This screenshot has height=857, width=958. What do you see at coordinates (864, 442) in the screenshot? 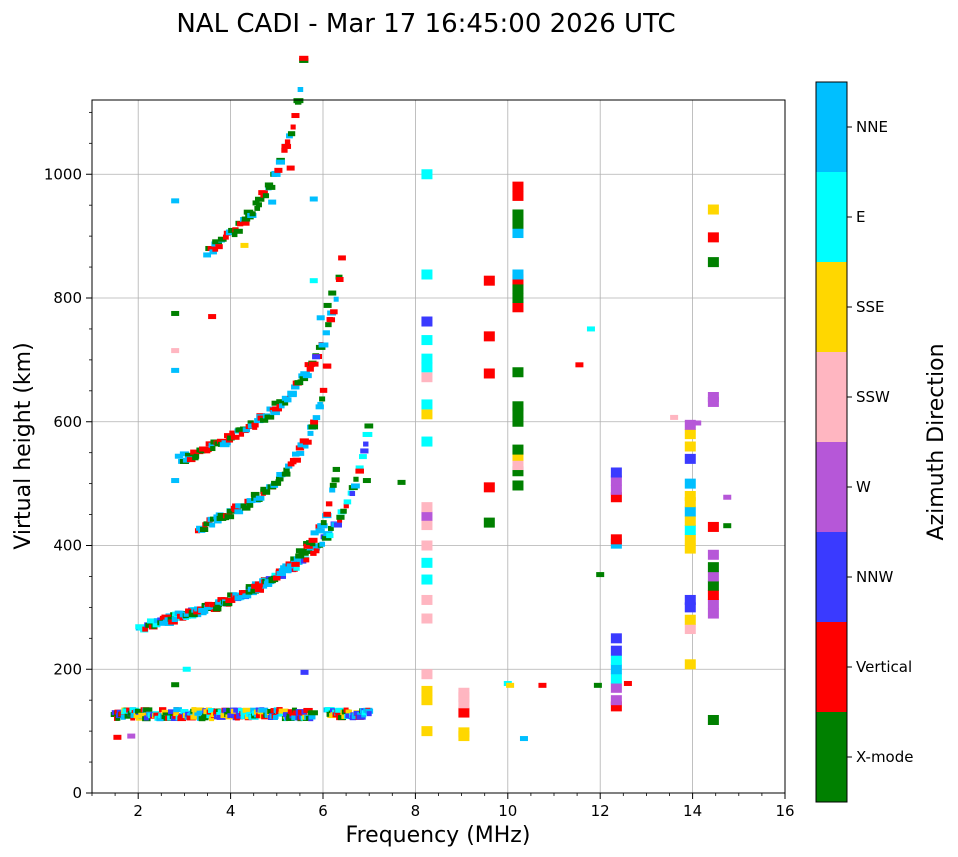
I see `colorbar: X-mode Vertical NNW W SSW SSE E NNE` at bounding box center [864, 442].